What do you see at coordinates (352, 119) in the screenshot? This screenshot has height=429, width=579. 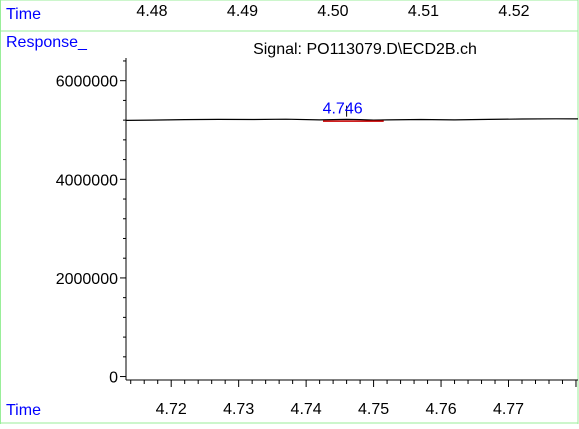 I see `signal-line` at bounding box center [352, 119].